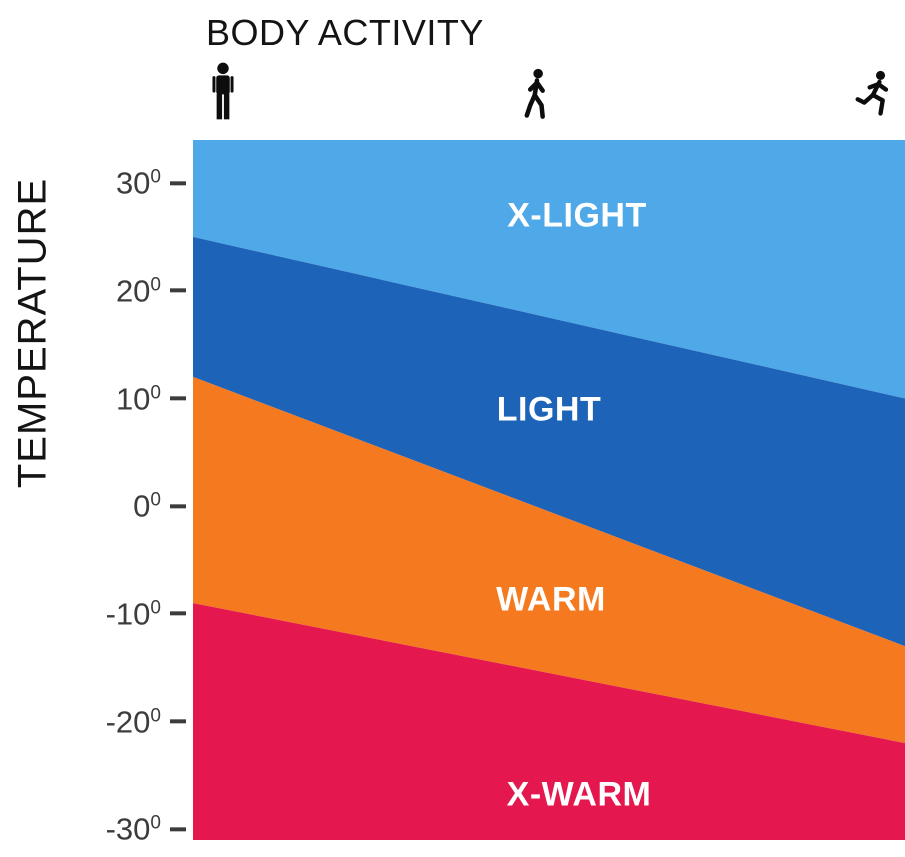  I want to click on y-tick-10: 100, so click(154, 398).